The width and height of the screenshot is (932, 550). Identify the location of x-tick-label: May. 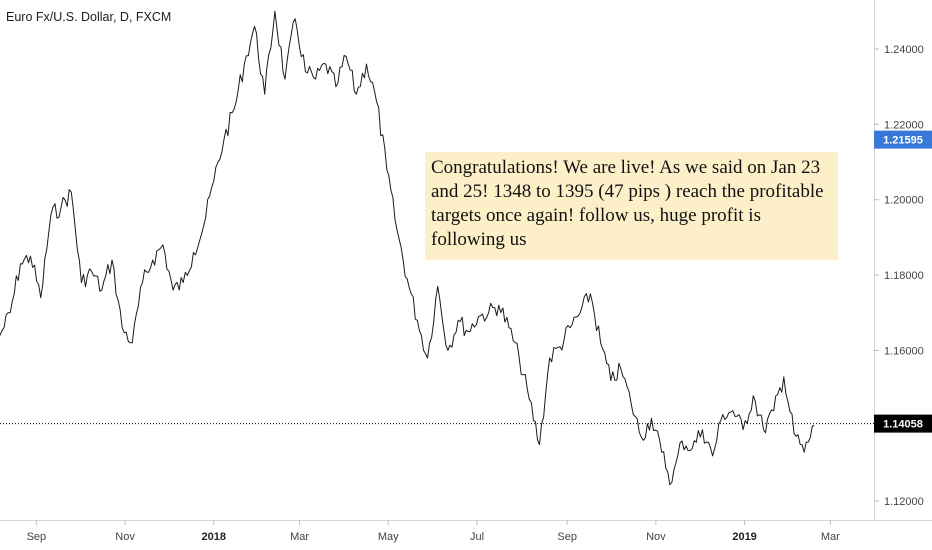
(388, 537).